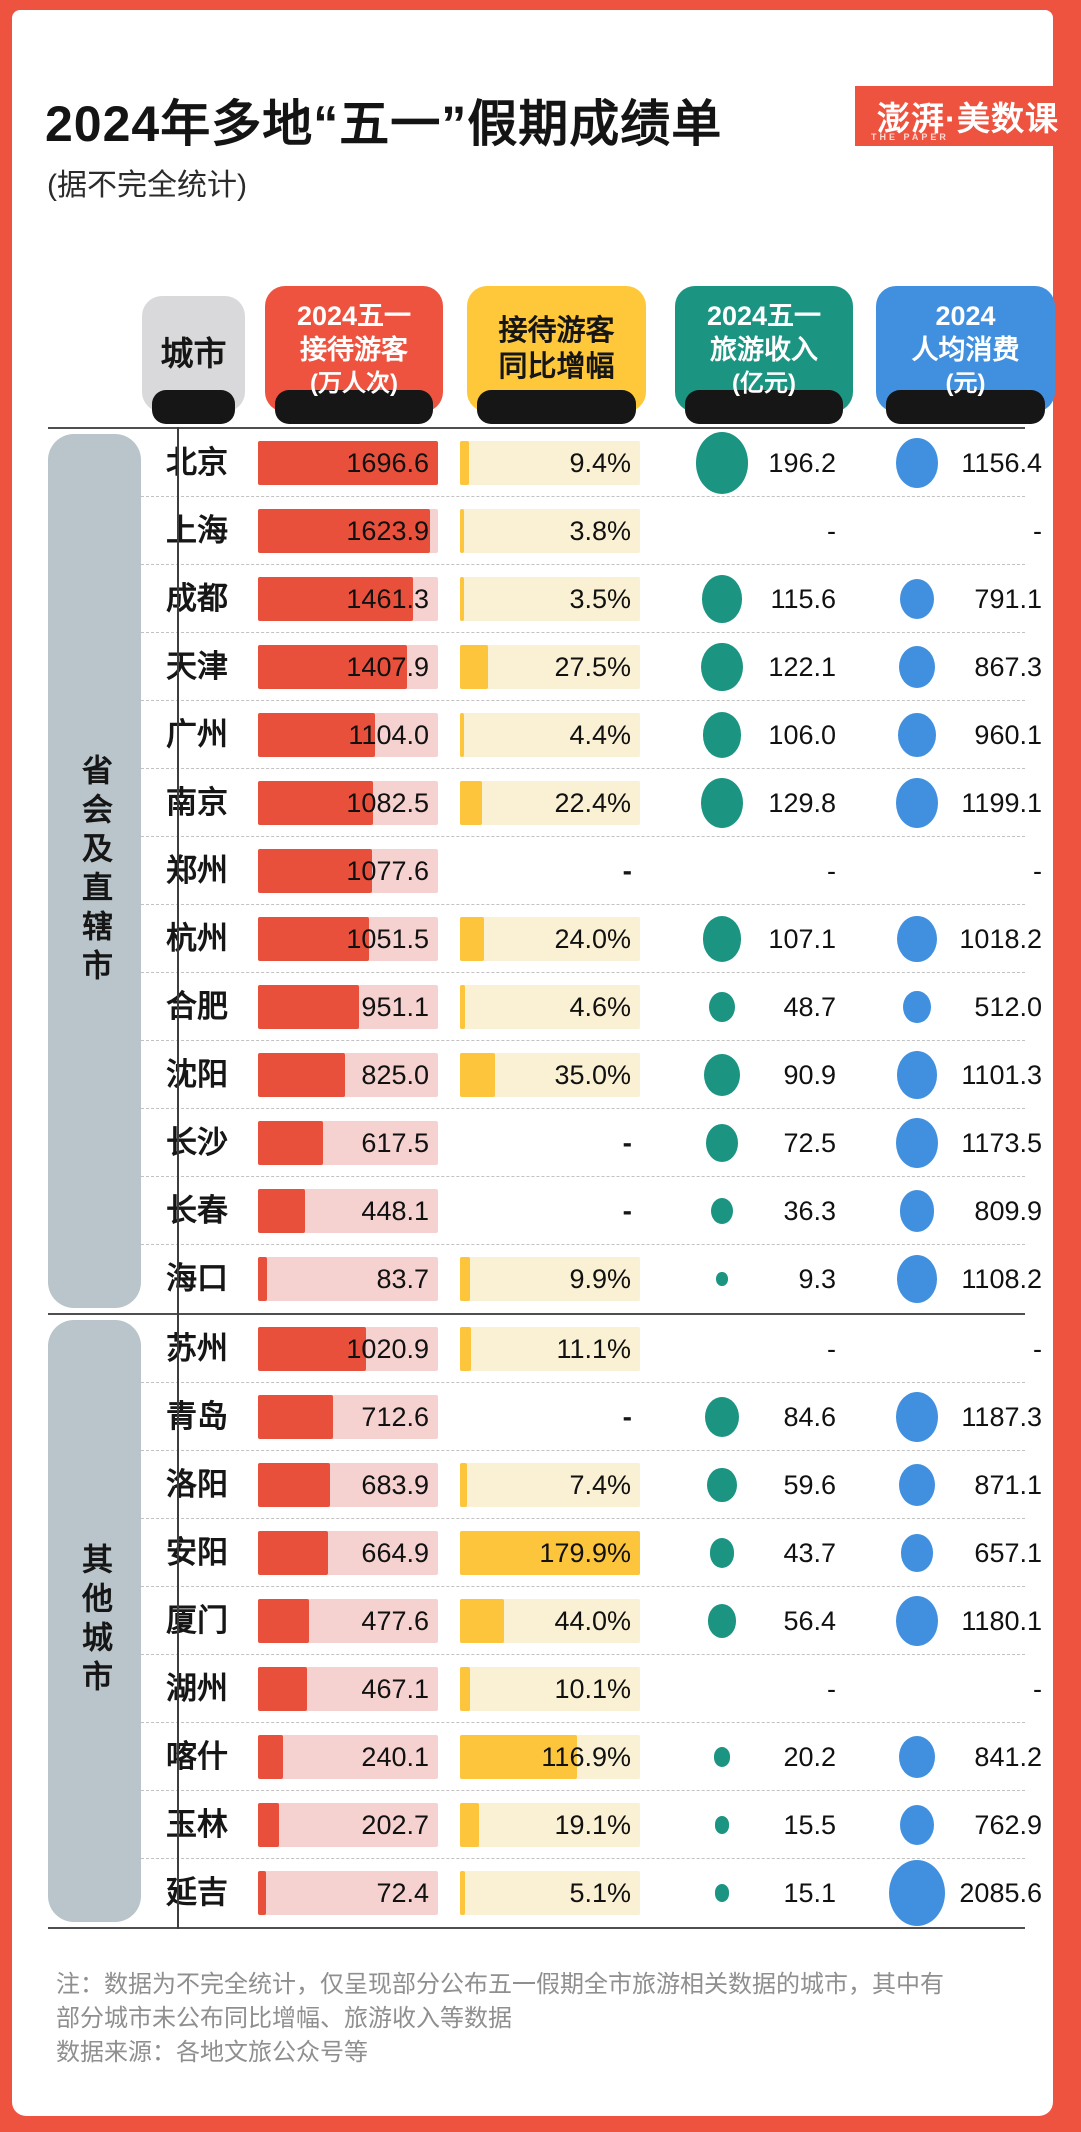 Image resolution: width=1081 pixels, height=2132 pixels. I want to click on city-label: 玉林, so click(197, 1824).